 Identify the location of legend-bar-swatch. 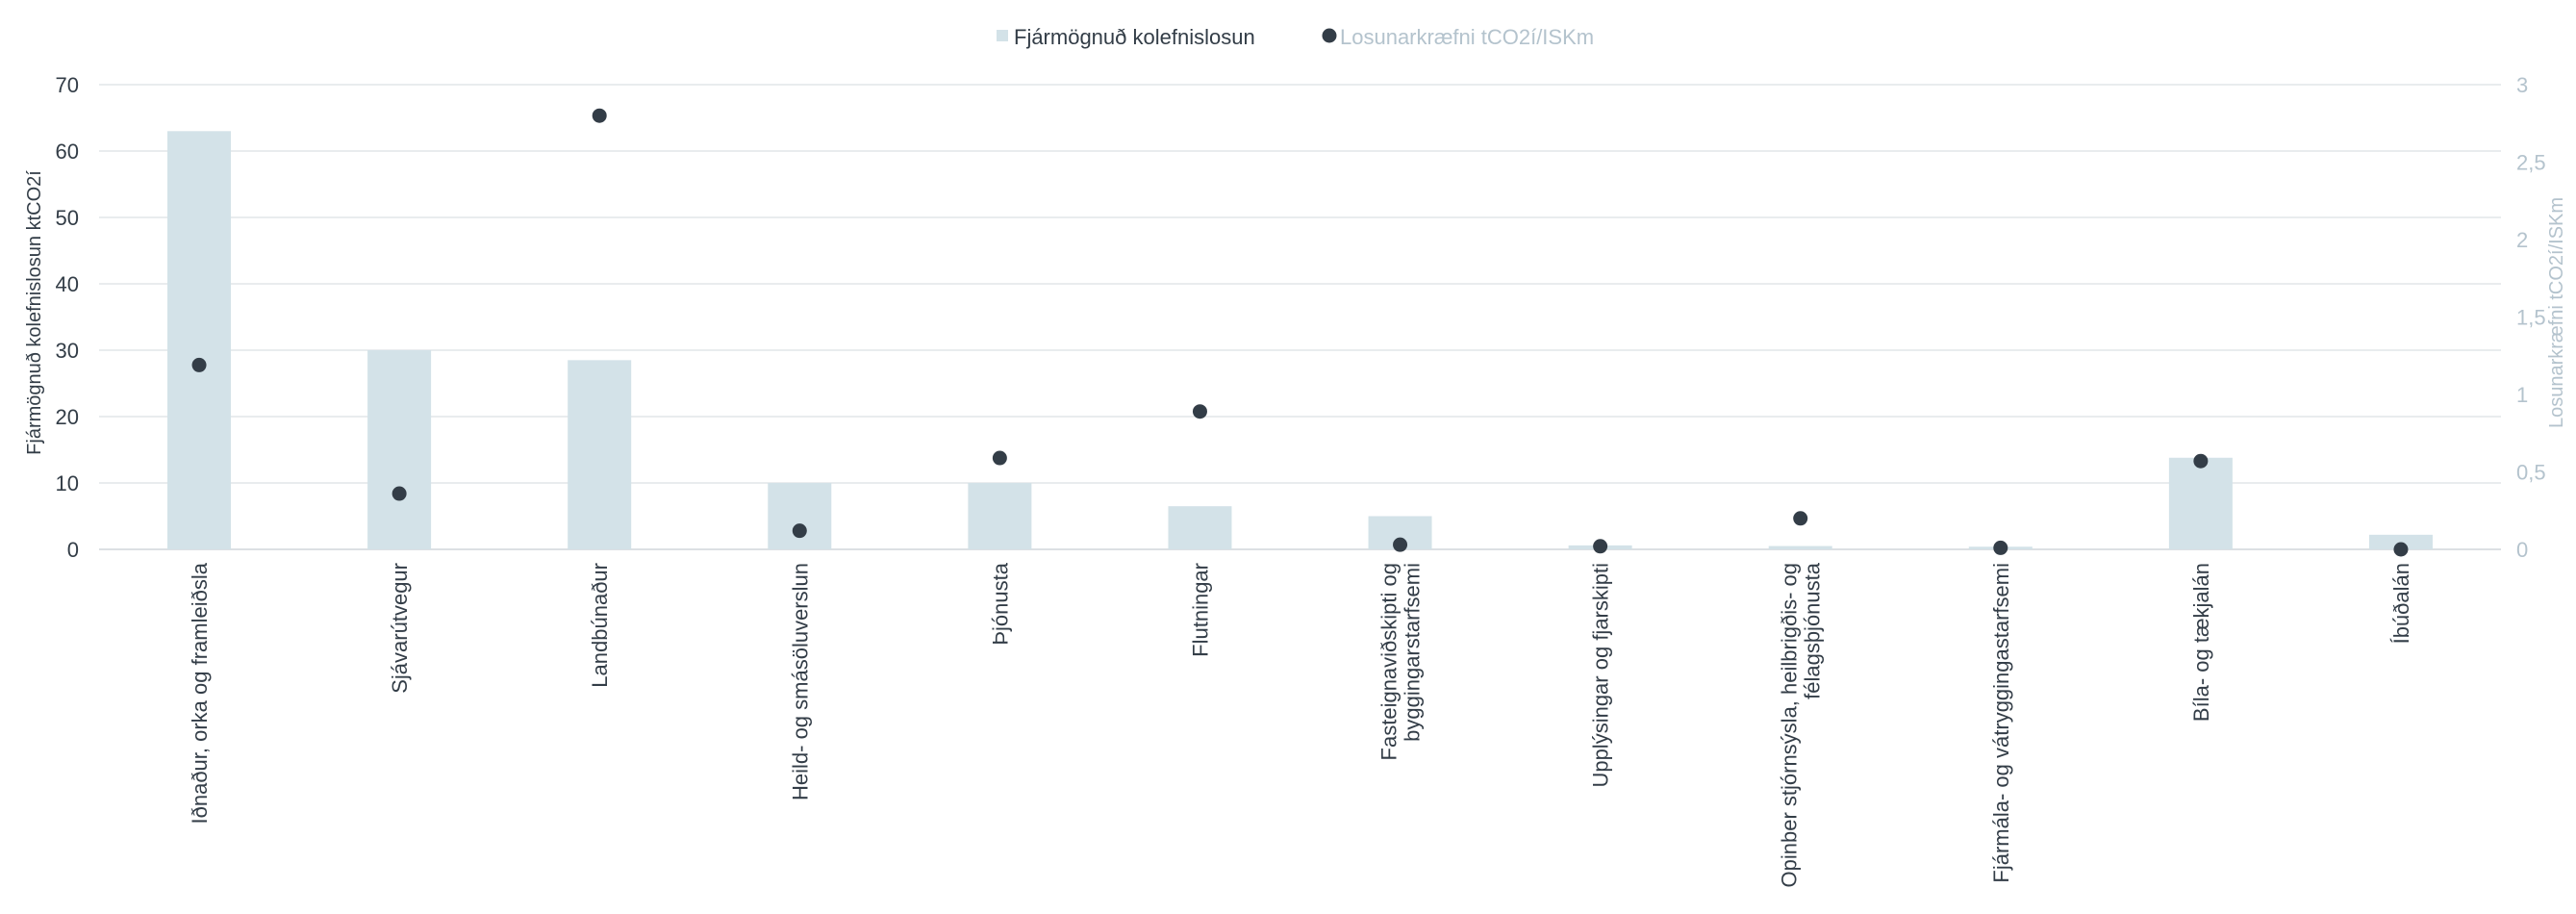
(1002, 35).